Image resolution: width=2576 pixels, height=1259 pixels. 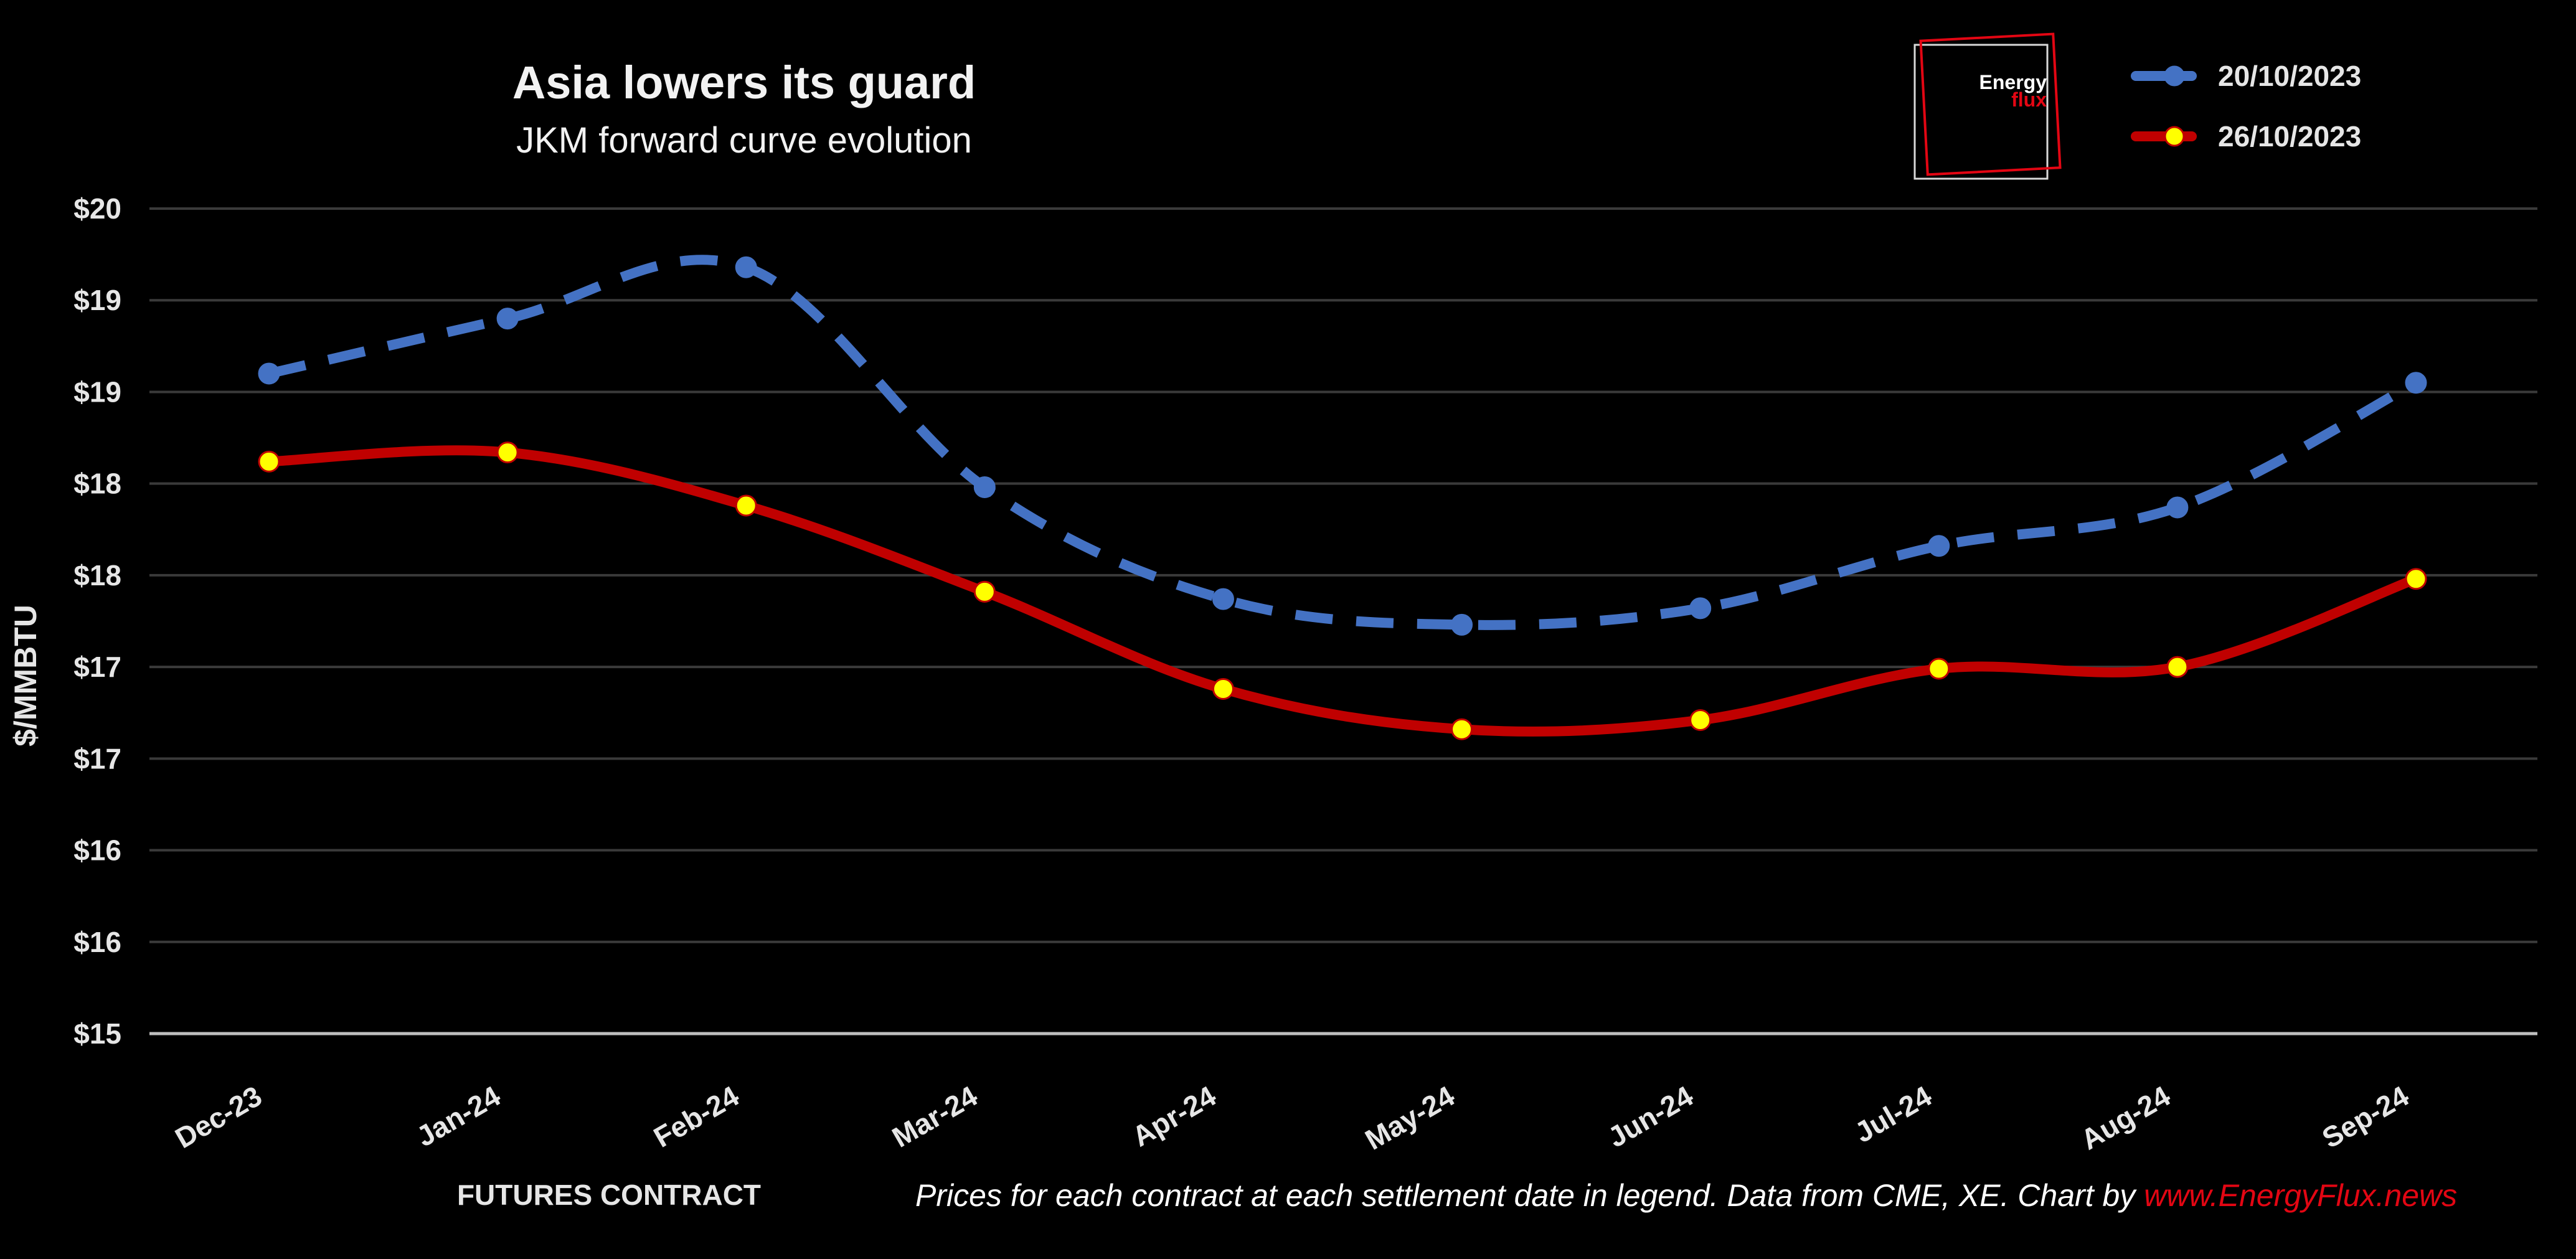 I want to click on legend: 20/10/2023 26/10/2023, so click(x=2246, y=106).